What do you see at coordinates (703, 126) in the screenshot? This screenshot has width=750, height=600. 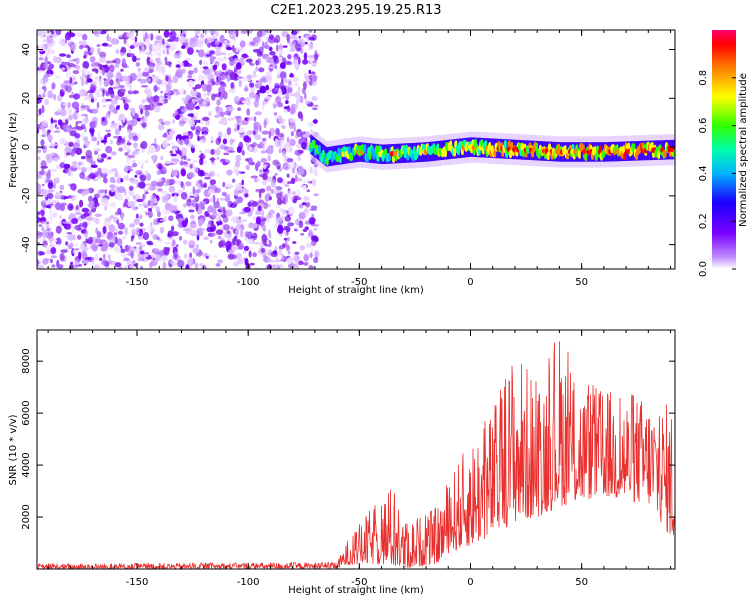 I see `colorbar-tick-label: 0.6` at bounding box center [703, 126].